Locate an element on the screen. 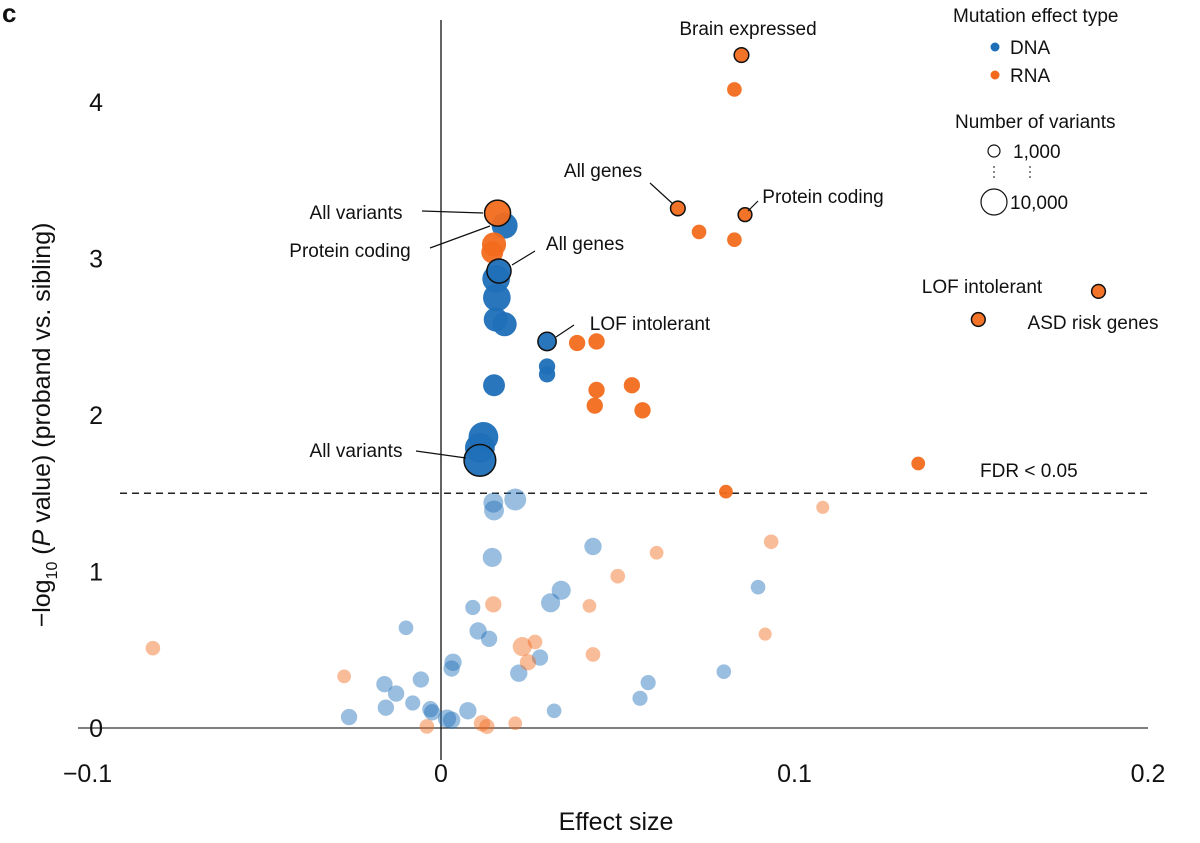 The height and width of the screenshot is (843, 1200). legend-rna-marker is located at coordinates (995, 75).